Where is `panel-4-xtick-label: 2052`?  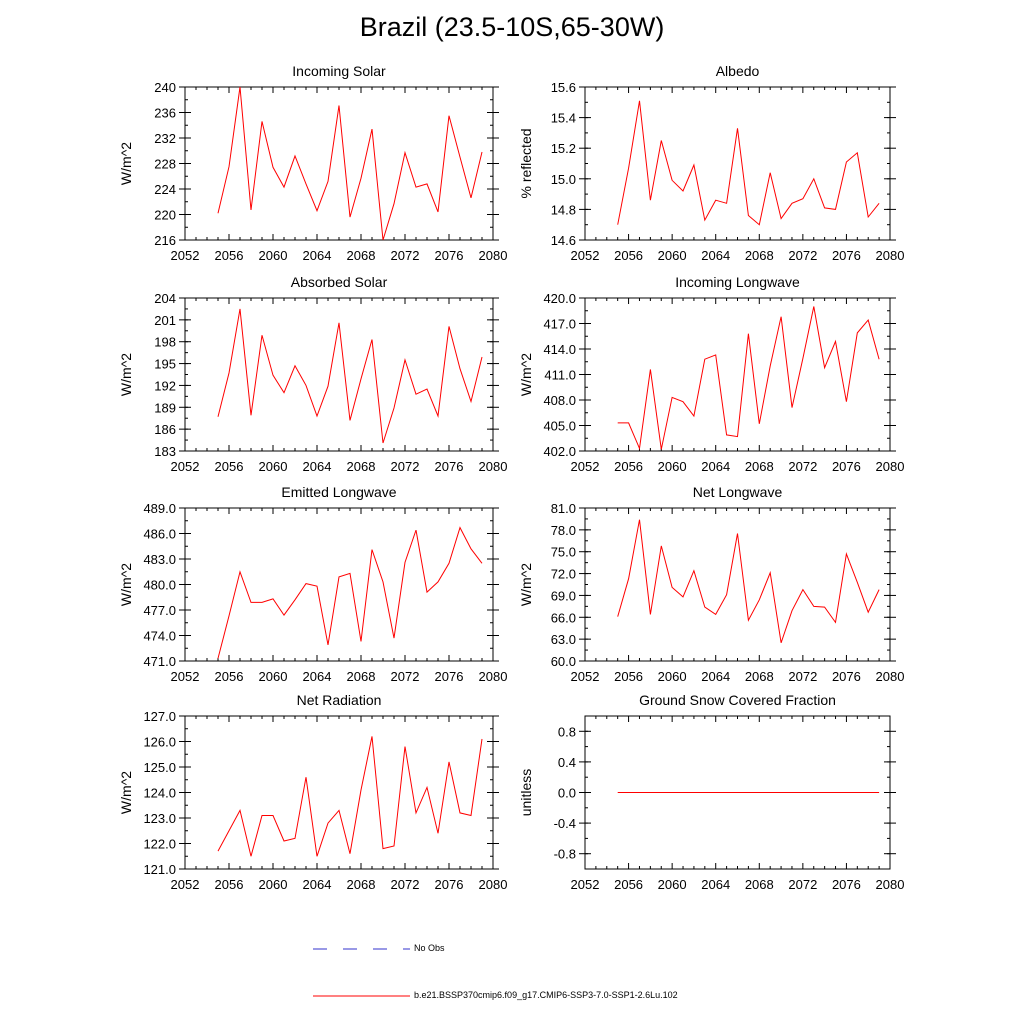 panel-4-xtick-label: 2052 is located at coordinates (585, 466).